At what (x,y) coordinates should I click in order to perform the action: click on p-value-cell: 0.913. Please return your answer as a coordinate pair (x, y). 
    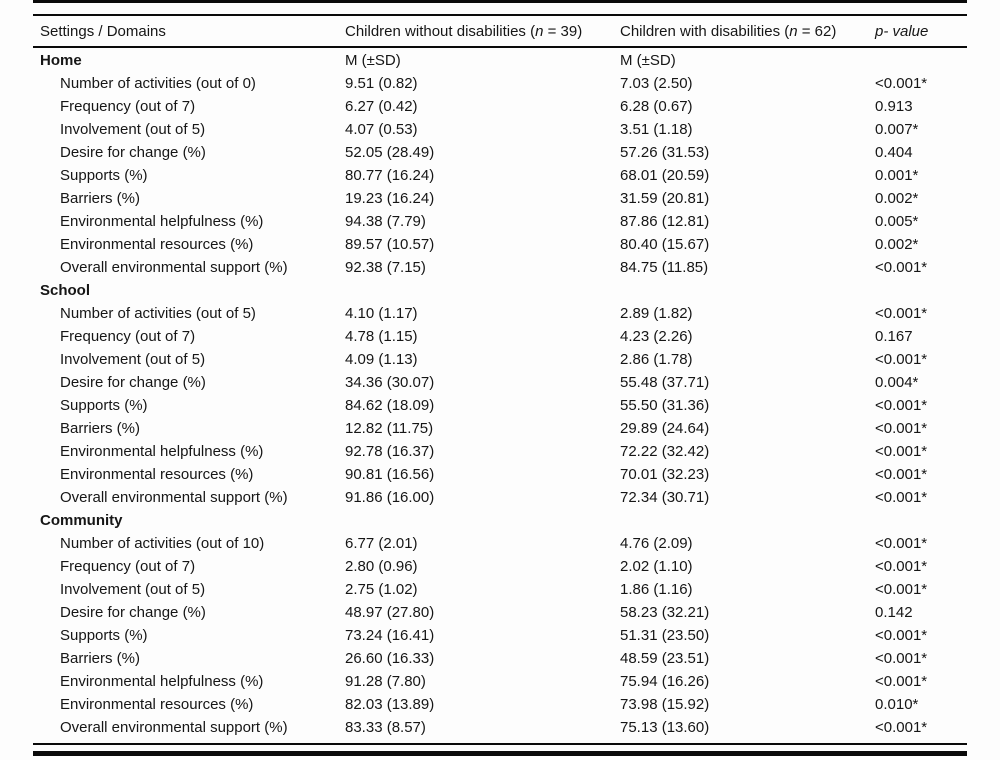
    Looking at the image, I should click on (894, 106).